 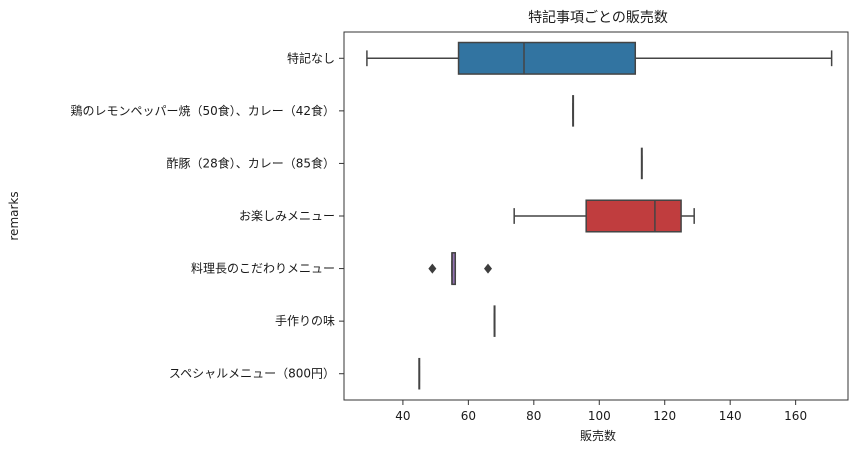 What do you see at coordinates (252, 374) in the screenshot?
I see `y-tick-label: スペシャルメニュー（800円）` at bounding box center [252, 374].